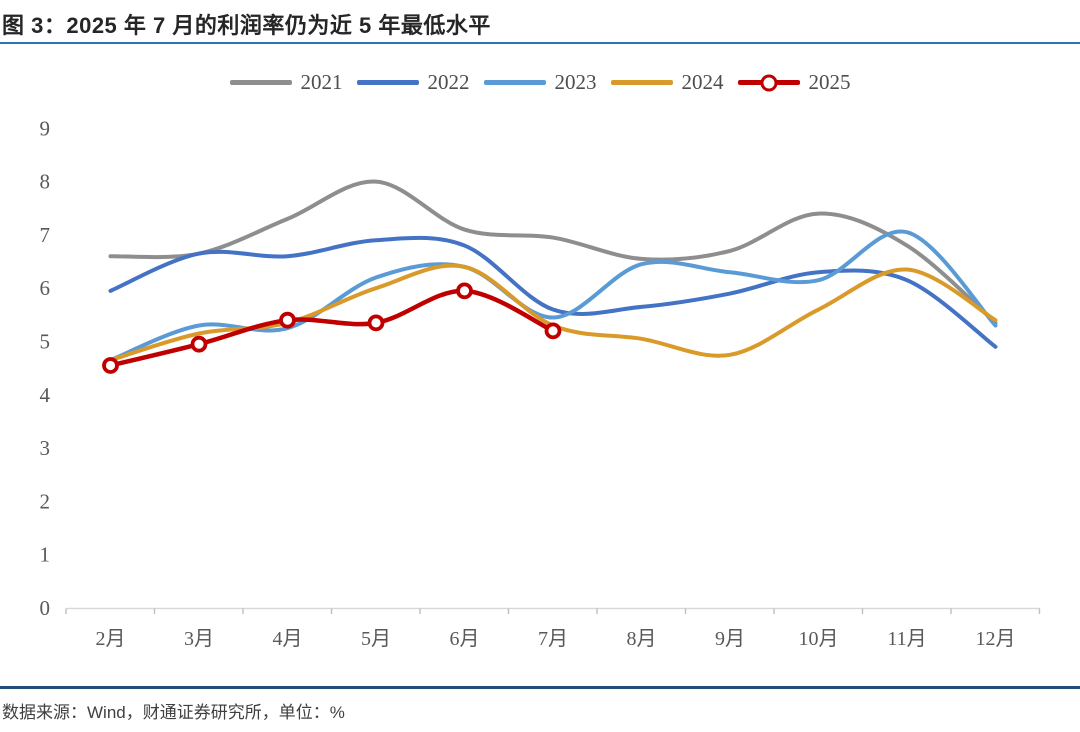 The height and width of the screenshot is (732, 1080). I want to click on chart-line-2022, so click(553, 292).